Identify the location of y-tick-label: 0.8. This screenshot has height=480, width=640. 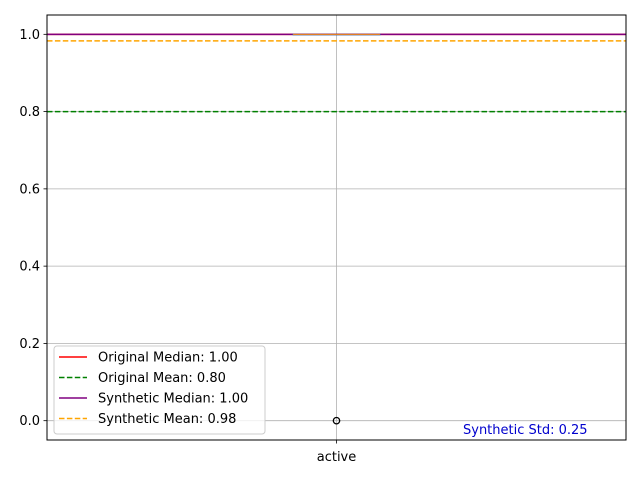
(29, 112).